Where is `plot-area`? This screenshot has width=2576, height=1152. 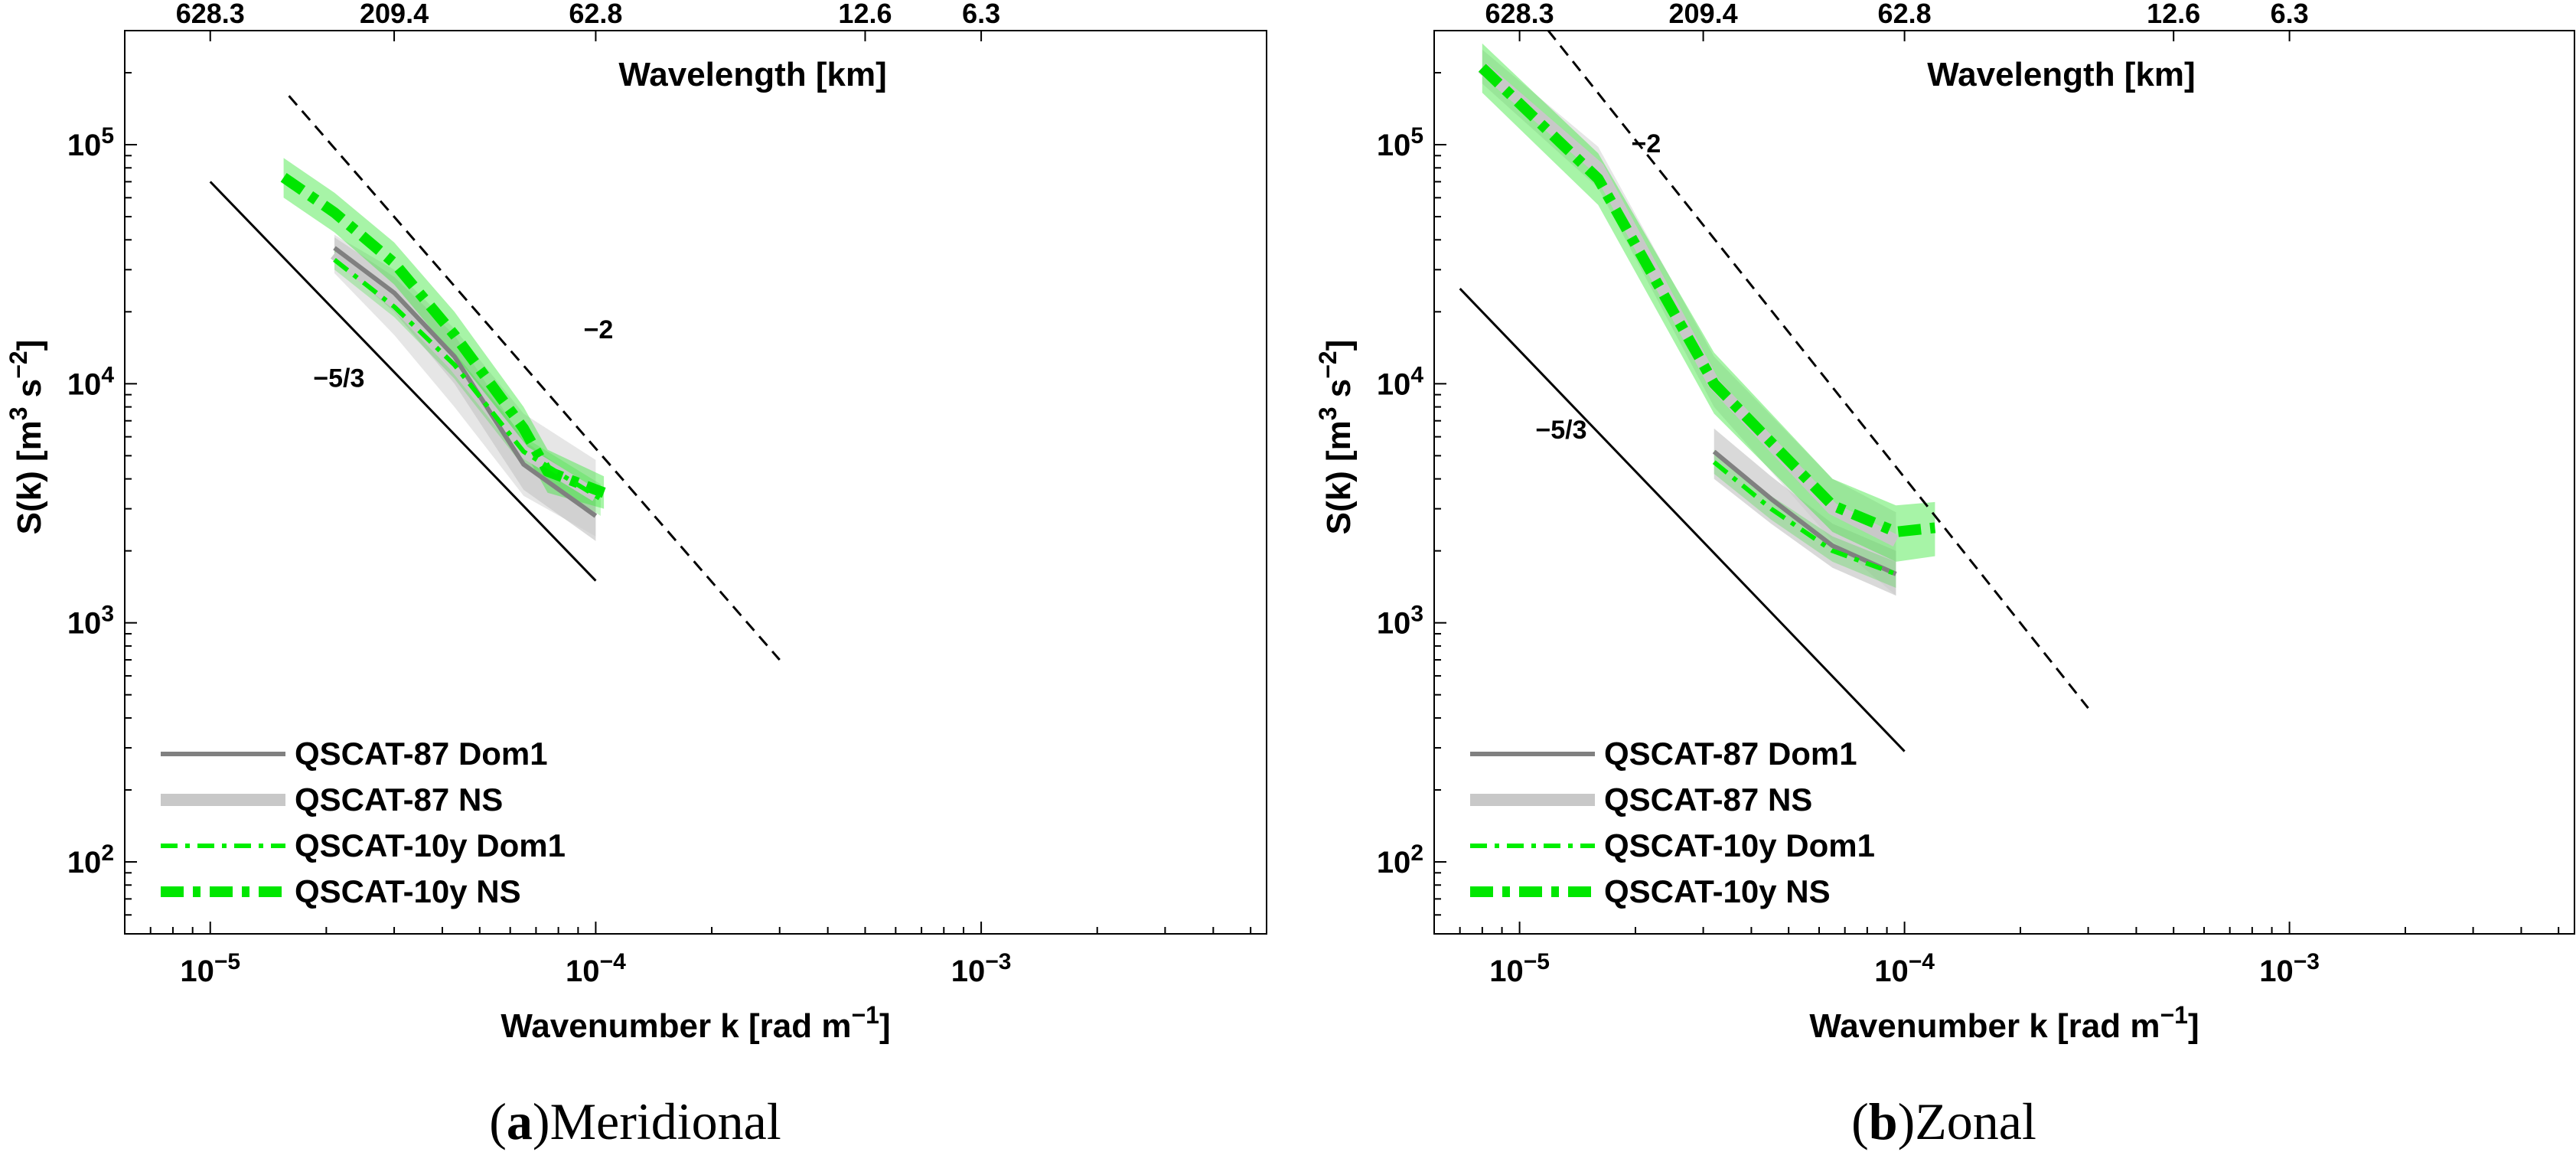
plot-area is located at coordinates (495, 378).